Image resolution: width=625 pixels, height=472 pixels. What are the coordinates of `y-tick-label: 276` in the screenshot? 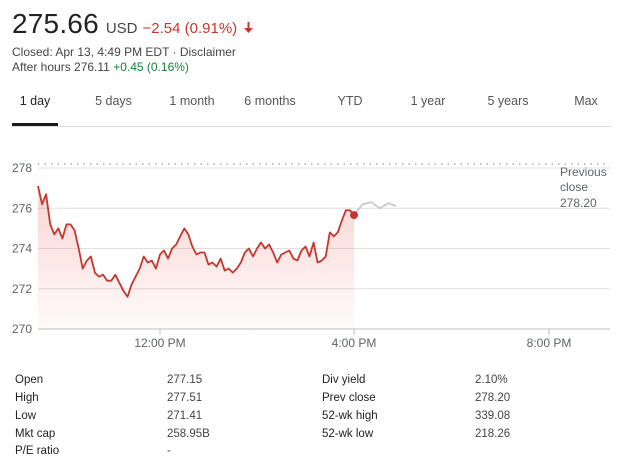 It's located at (22, 208).